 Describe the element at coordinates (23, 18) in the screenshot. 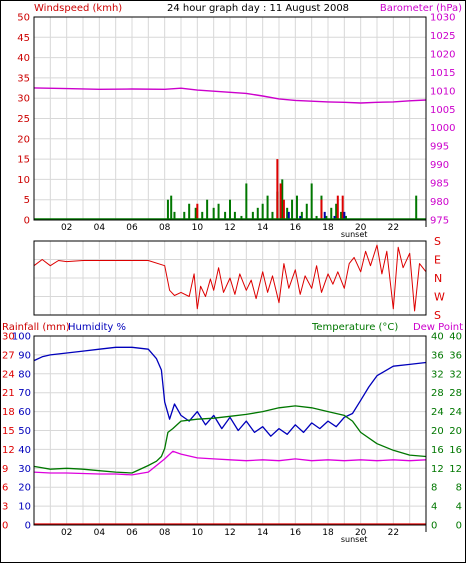

I see `windspeed-tick-label: 50` at that location.